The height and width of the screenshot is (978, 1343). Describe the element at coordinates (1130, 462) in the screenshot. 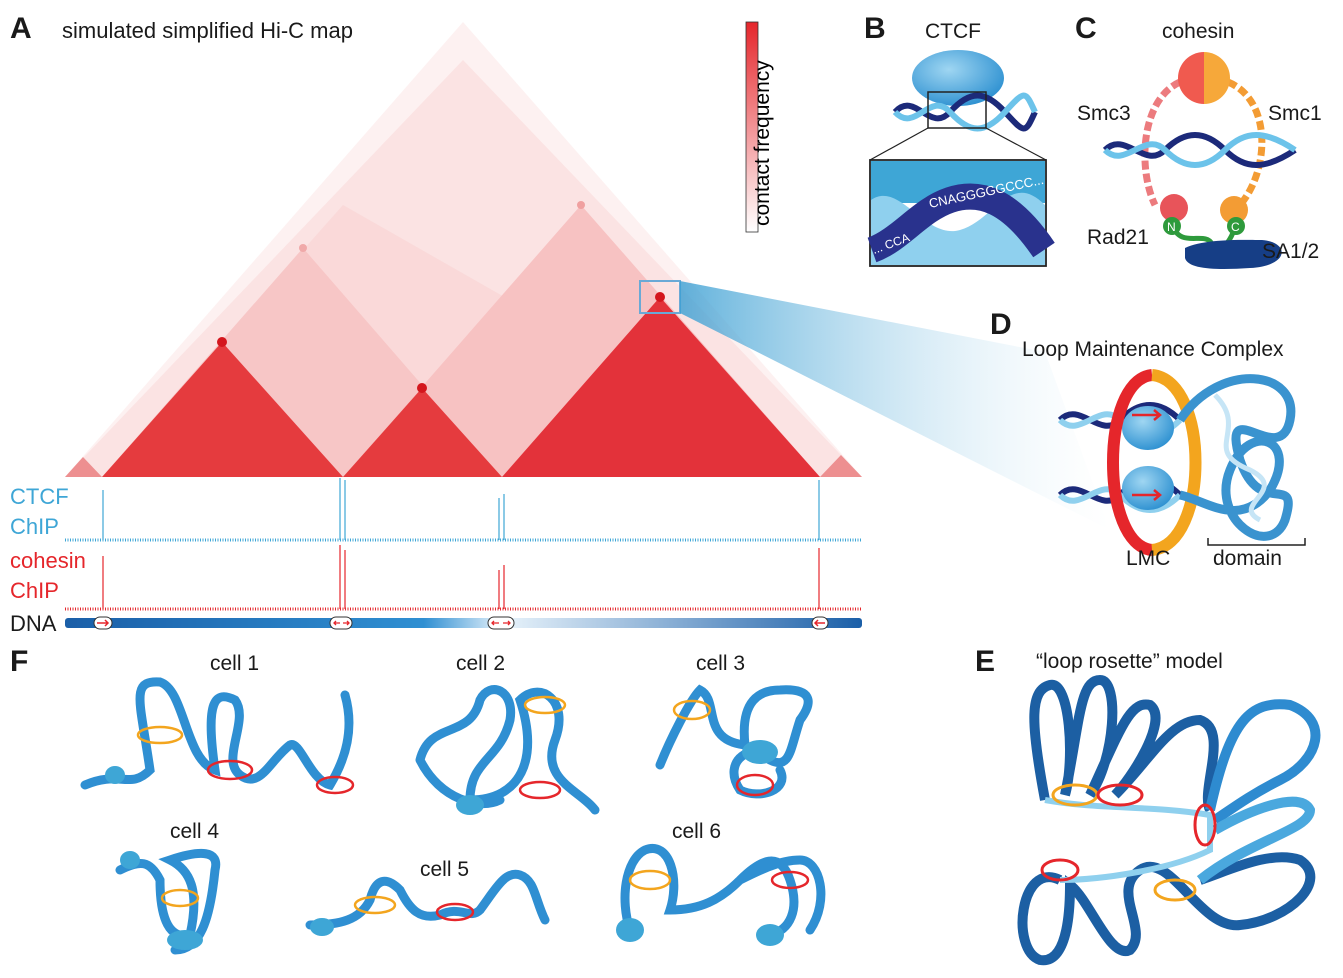

I see `lmc-ring-red` at that location.